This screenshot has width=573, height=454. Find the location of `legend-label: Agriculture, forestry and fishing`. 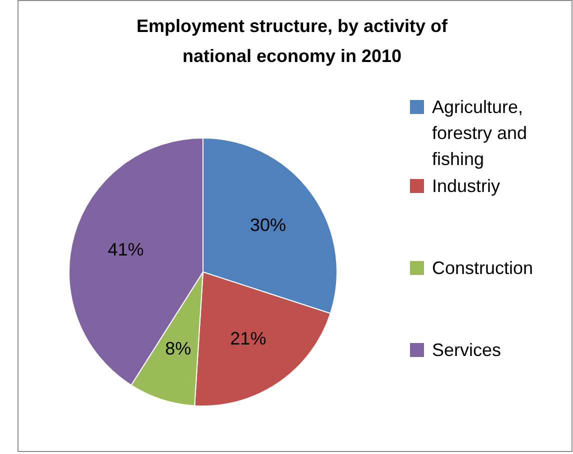

legend-label: Agriculture, forestry and fishing is located at coordinates (480, 133).